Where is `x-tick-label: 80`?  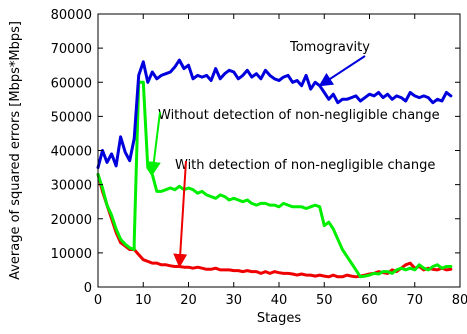
x-tick-label: 80 is located at coordinates (459, 300).